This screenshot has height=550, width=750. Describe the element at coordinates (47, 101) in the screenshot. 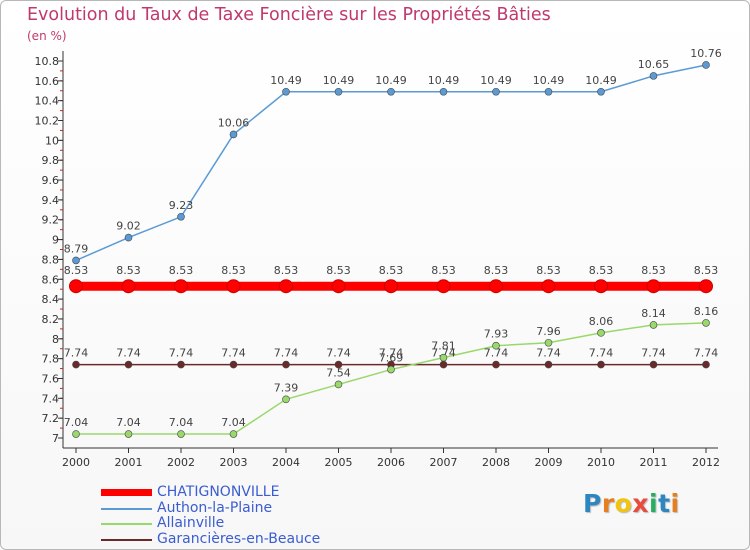

I see `y-tick-label: 10.4` at that location.